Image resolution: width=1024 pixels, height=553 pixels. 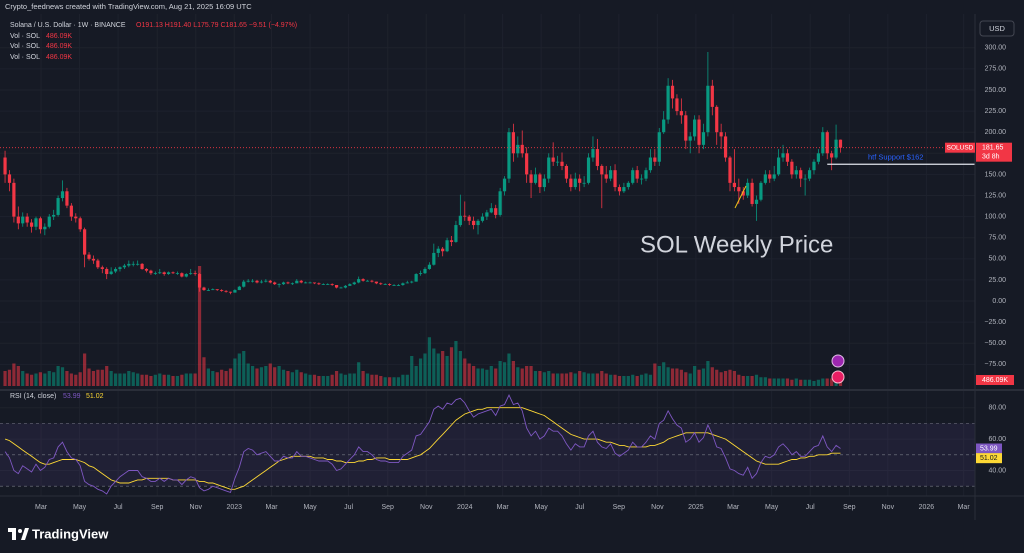 I want to click on currency-label: USD, so click(x=997, y=28).